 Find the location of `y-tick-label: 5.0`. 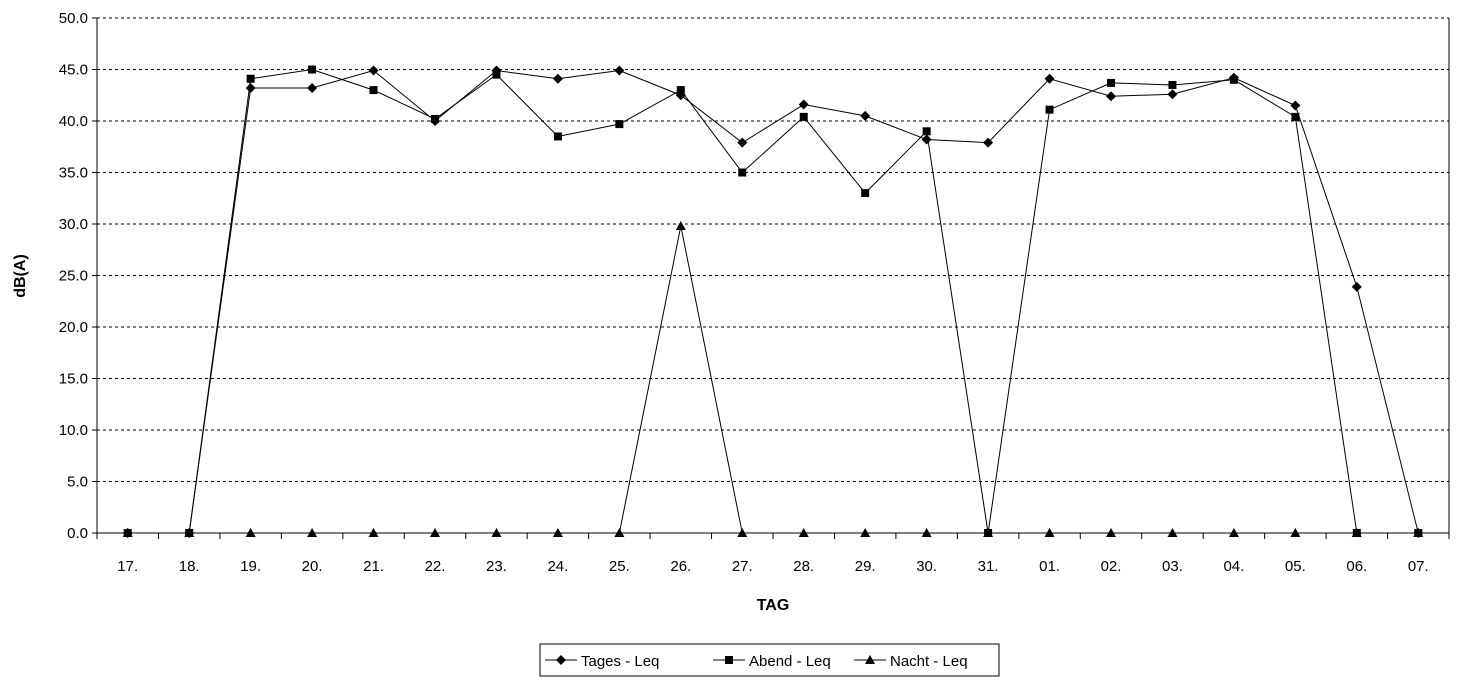

y-tick-label: 5.0 is located at coordinates (77, 482).